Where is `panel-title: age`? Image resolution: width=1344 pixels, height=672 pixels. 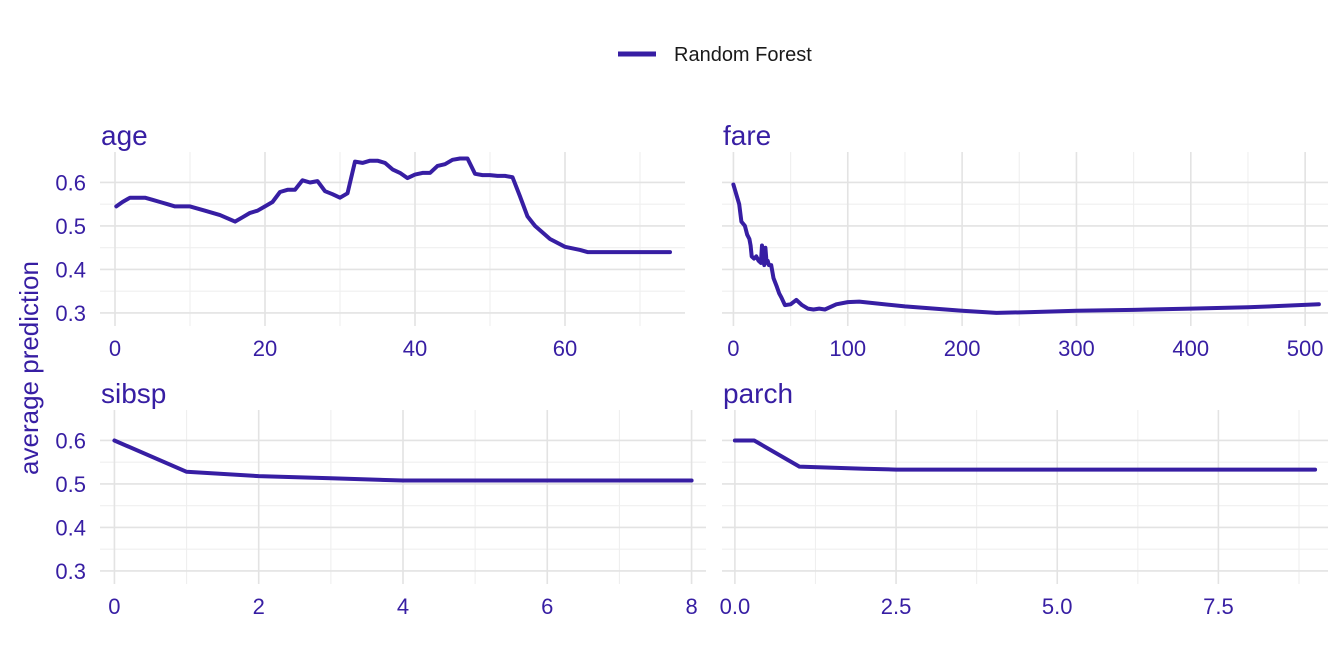 panel-title: age is located at coordinates (124, 135).